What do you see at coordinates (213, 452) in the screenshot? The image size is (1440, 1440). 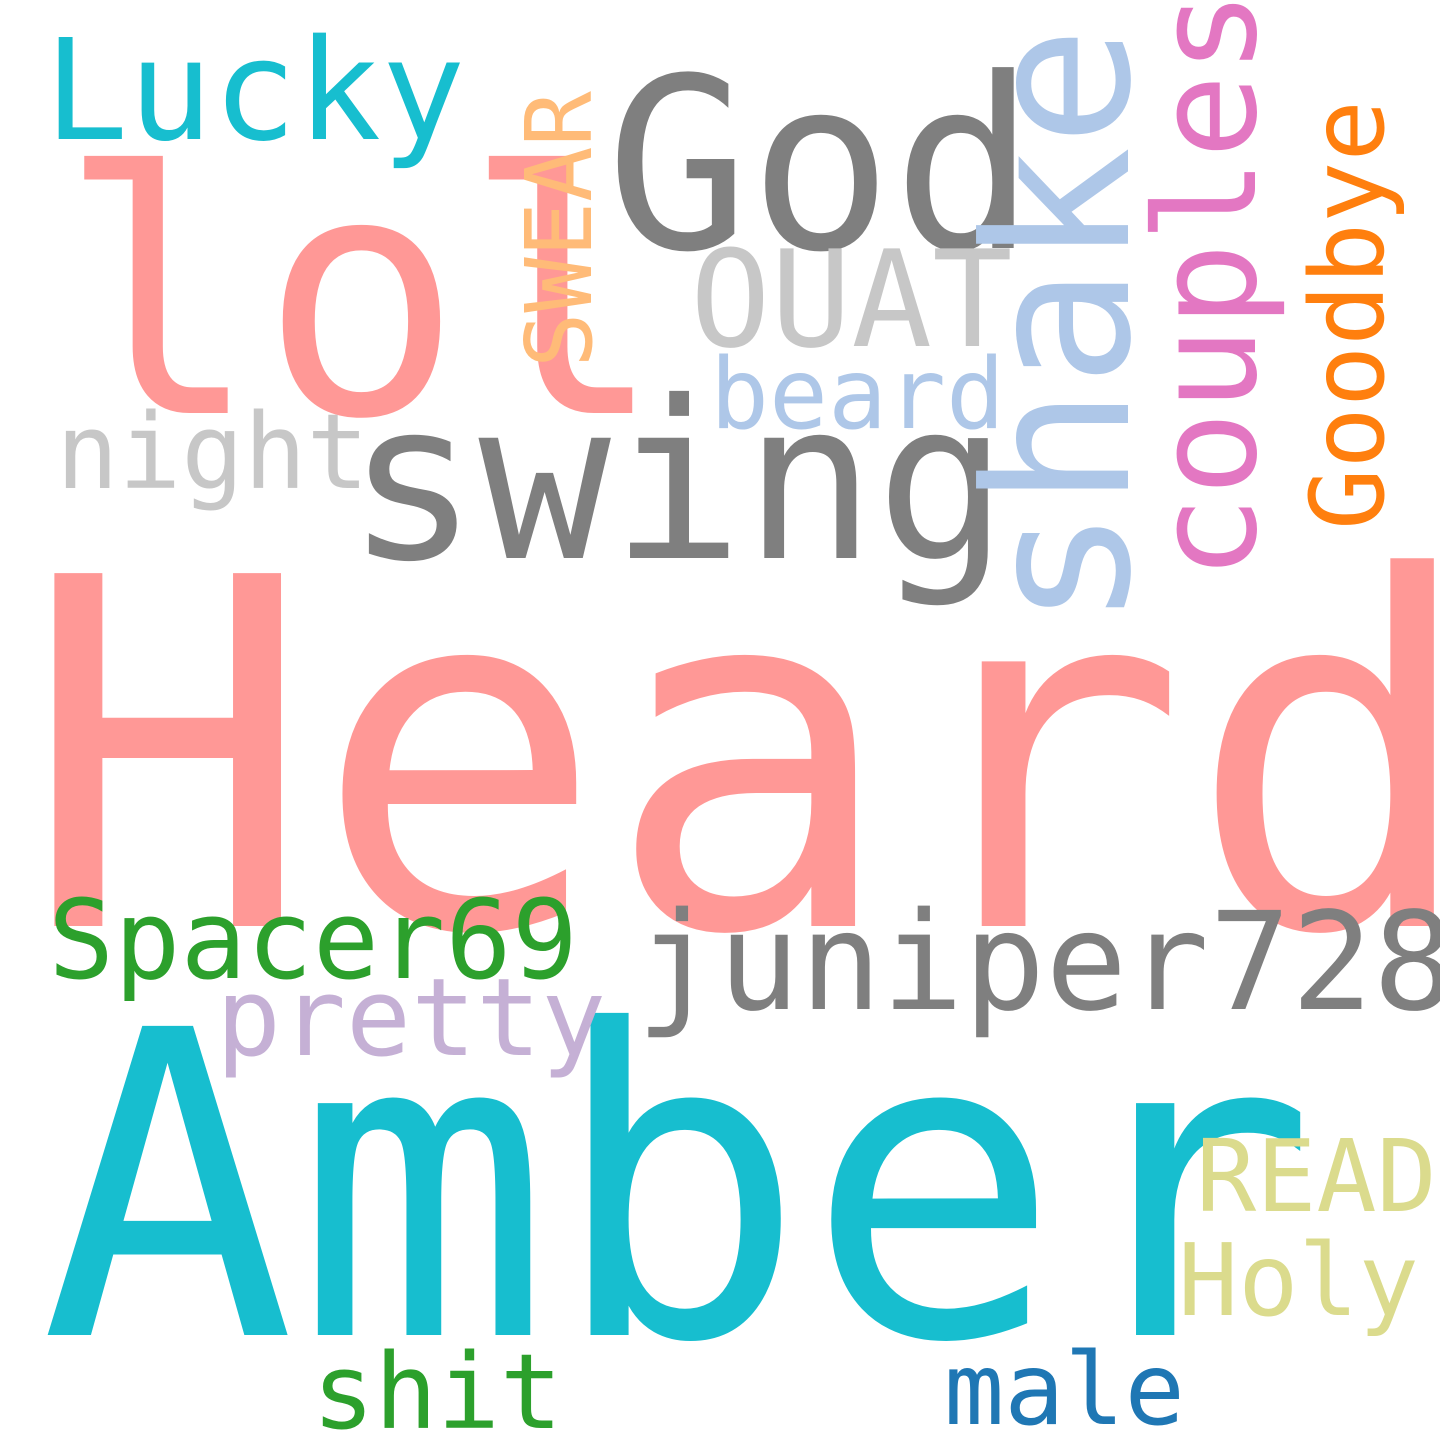 I see `word-night: night` at bounding box center [213, 452].